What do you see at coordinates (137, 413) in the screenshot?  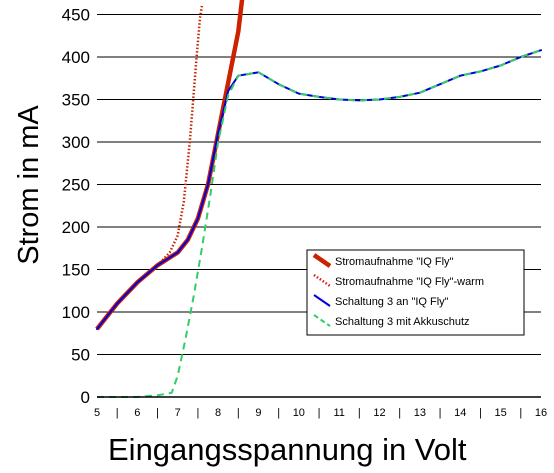 I see `x-tick-label: 6` at bounding box center [137, 413].